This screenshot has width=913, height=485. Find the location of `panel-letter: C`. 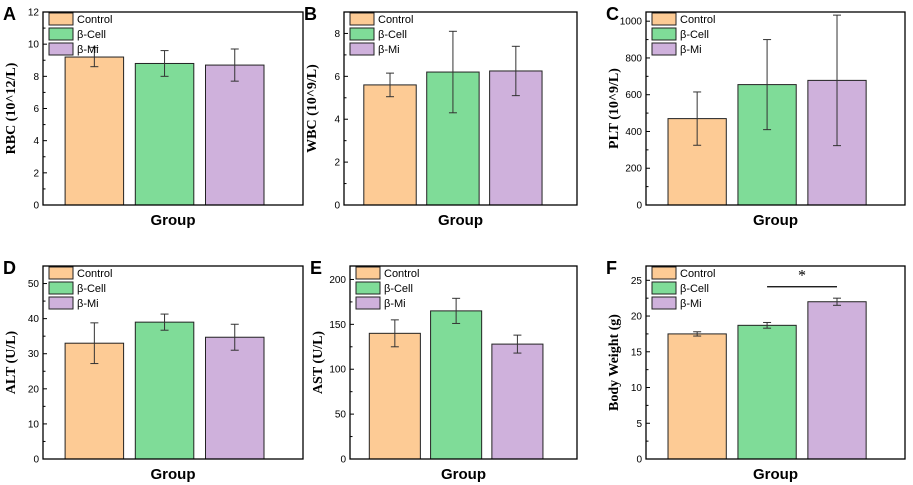

panel-letter: C is located at coordinates (612, 14).